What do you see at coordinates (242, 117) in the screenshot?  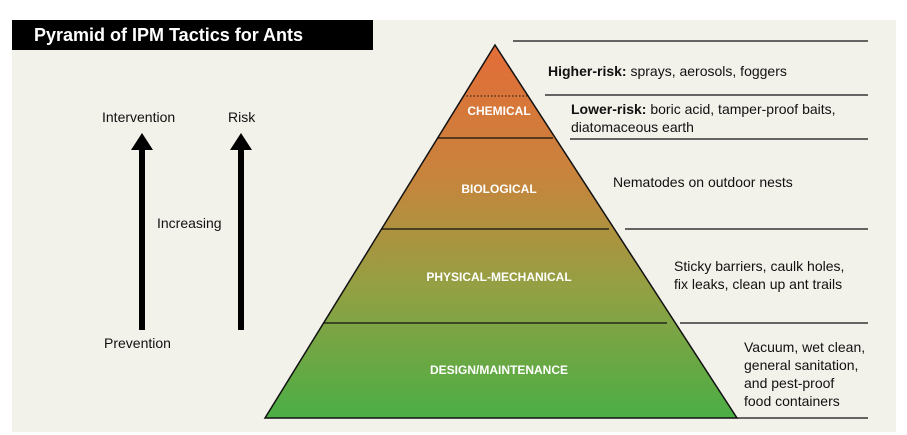 I see `risk-label: Risk` at bounding box center [242, 117].